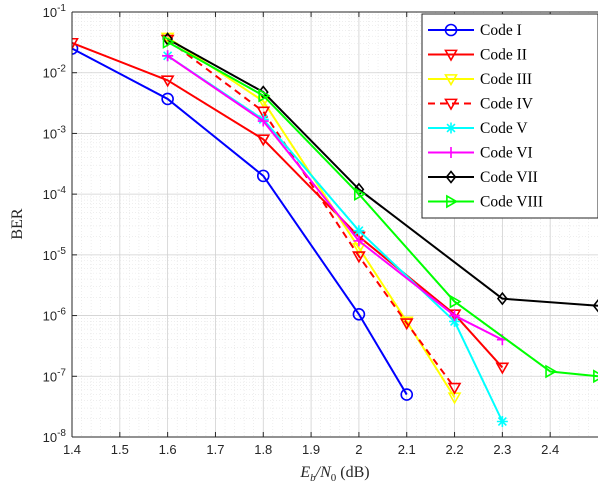  What do you see at coordinates (55, 224) in the screenshot?
I see `y-tick-labels: 10⁻⁸ 10⁻⁷ 10⁻⁶ 10⁻⁵ 10⁻⁴ 10⁻³ 10⁻² 10⁻¹` at bounding box center [55, 224].